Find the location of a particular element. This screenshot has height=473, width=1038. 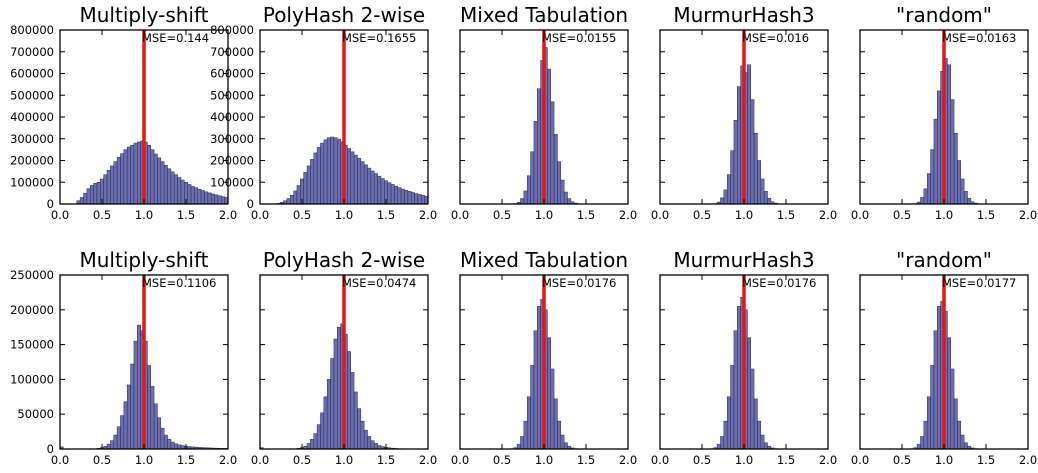

y-tick-label: 700000 is located at coordinates (32, 52).